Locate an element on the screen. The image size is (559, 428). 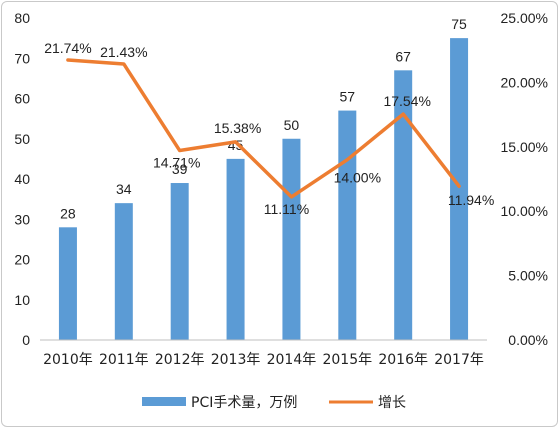
left-axis-tick-label: 30 is located at coordinates (22, 219).